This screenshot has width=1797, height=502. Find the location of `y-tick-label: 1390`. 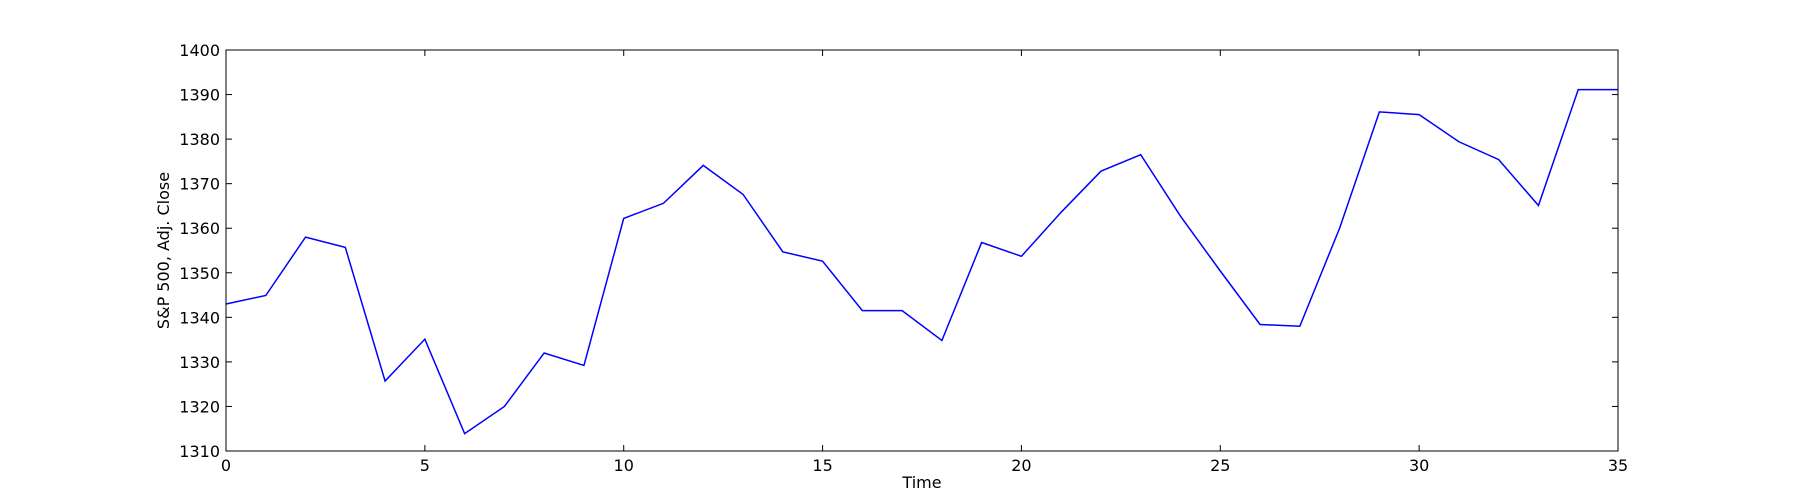

y-tick-label: 1390 is located at coordinates (199, 95).